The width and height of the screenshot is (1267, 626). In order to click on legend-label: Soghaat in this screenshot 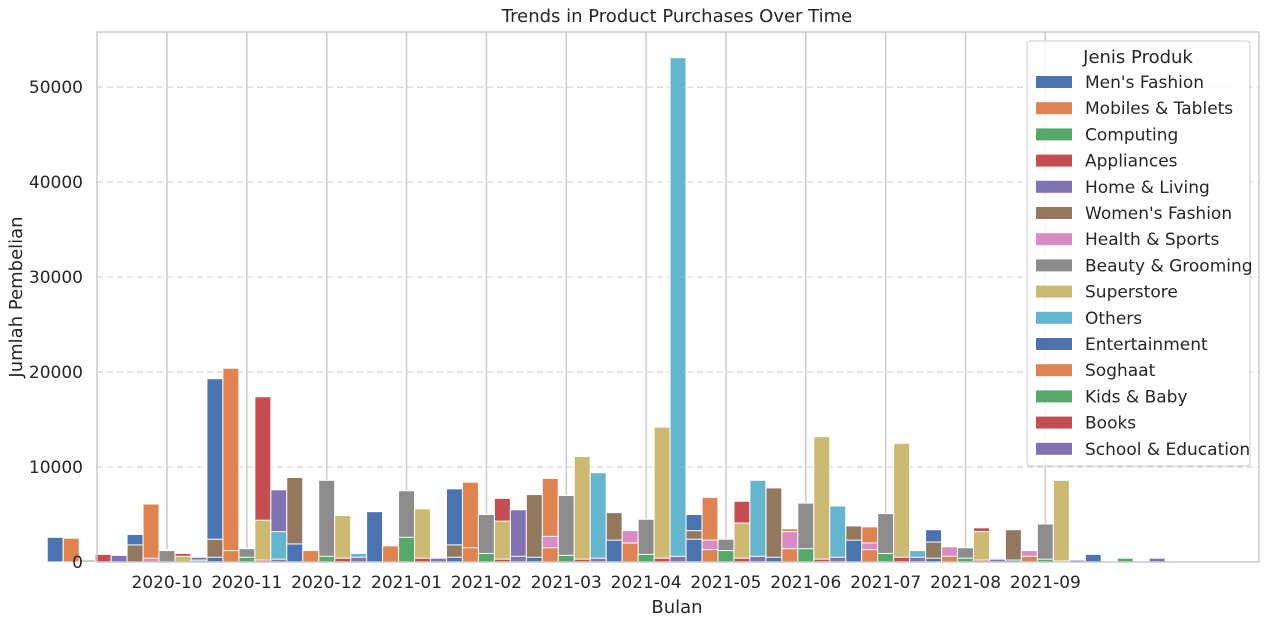, I will do `click(1120, 371)`.